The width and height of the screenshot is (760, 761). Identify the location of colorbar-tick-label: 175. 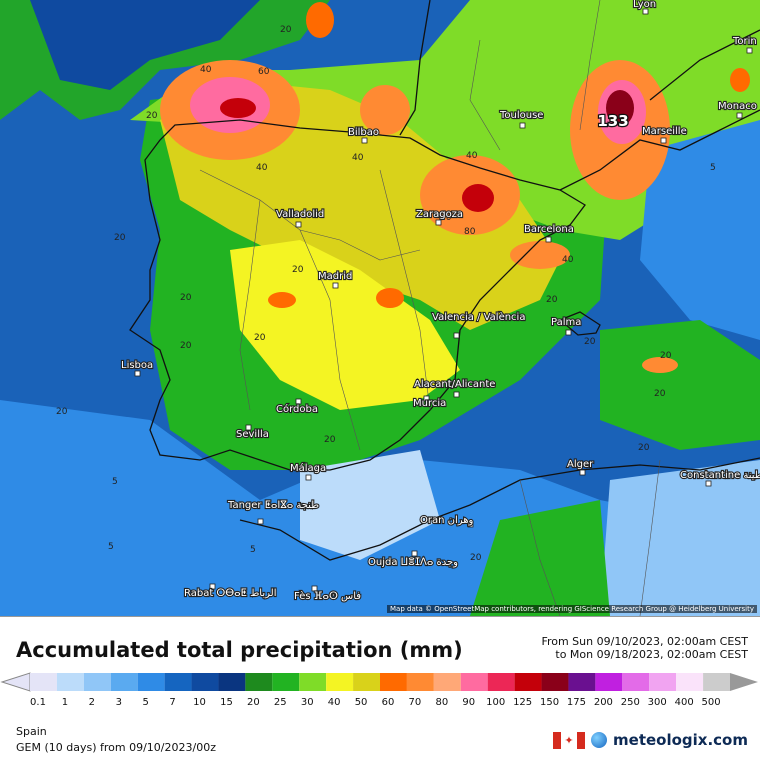
(576, 702).